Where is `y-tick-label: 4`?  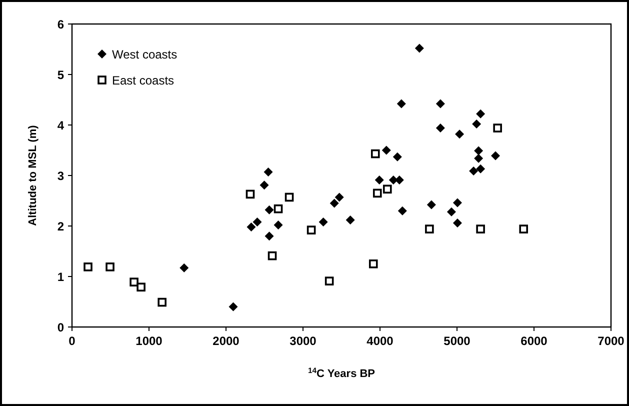
y-tick-label: 4 is located at coordinates (60, 125).